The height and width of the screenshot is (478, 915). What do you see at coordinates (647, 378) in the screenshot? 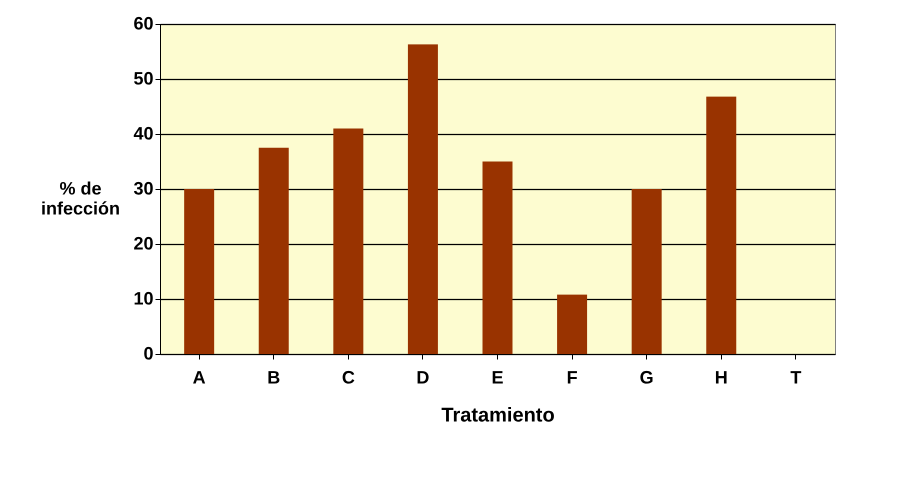
I see `x-tick-label: G` at bounding box center [647, 378].